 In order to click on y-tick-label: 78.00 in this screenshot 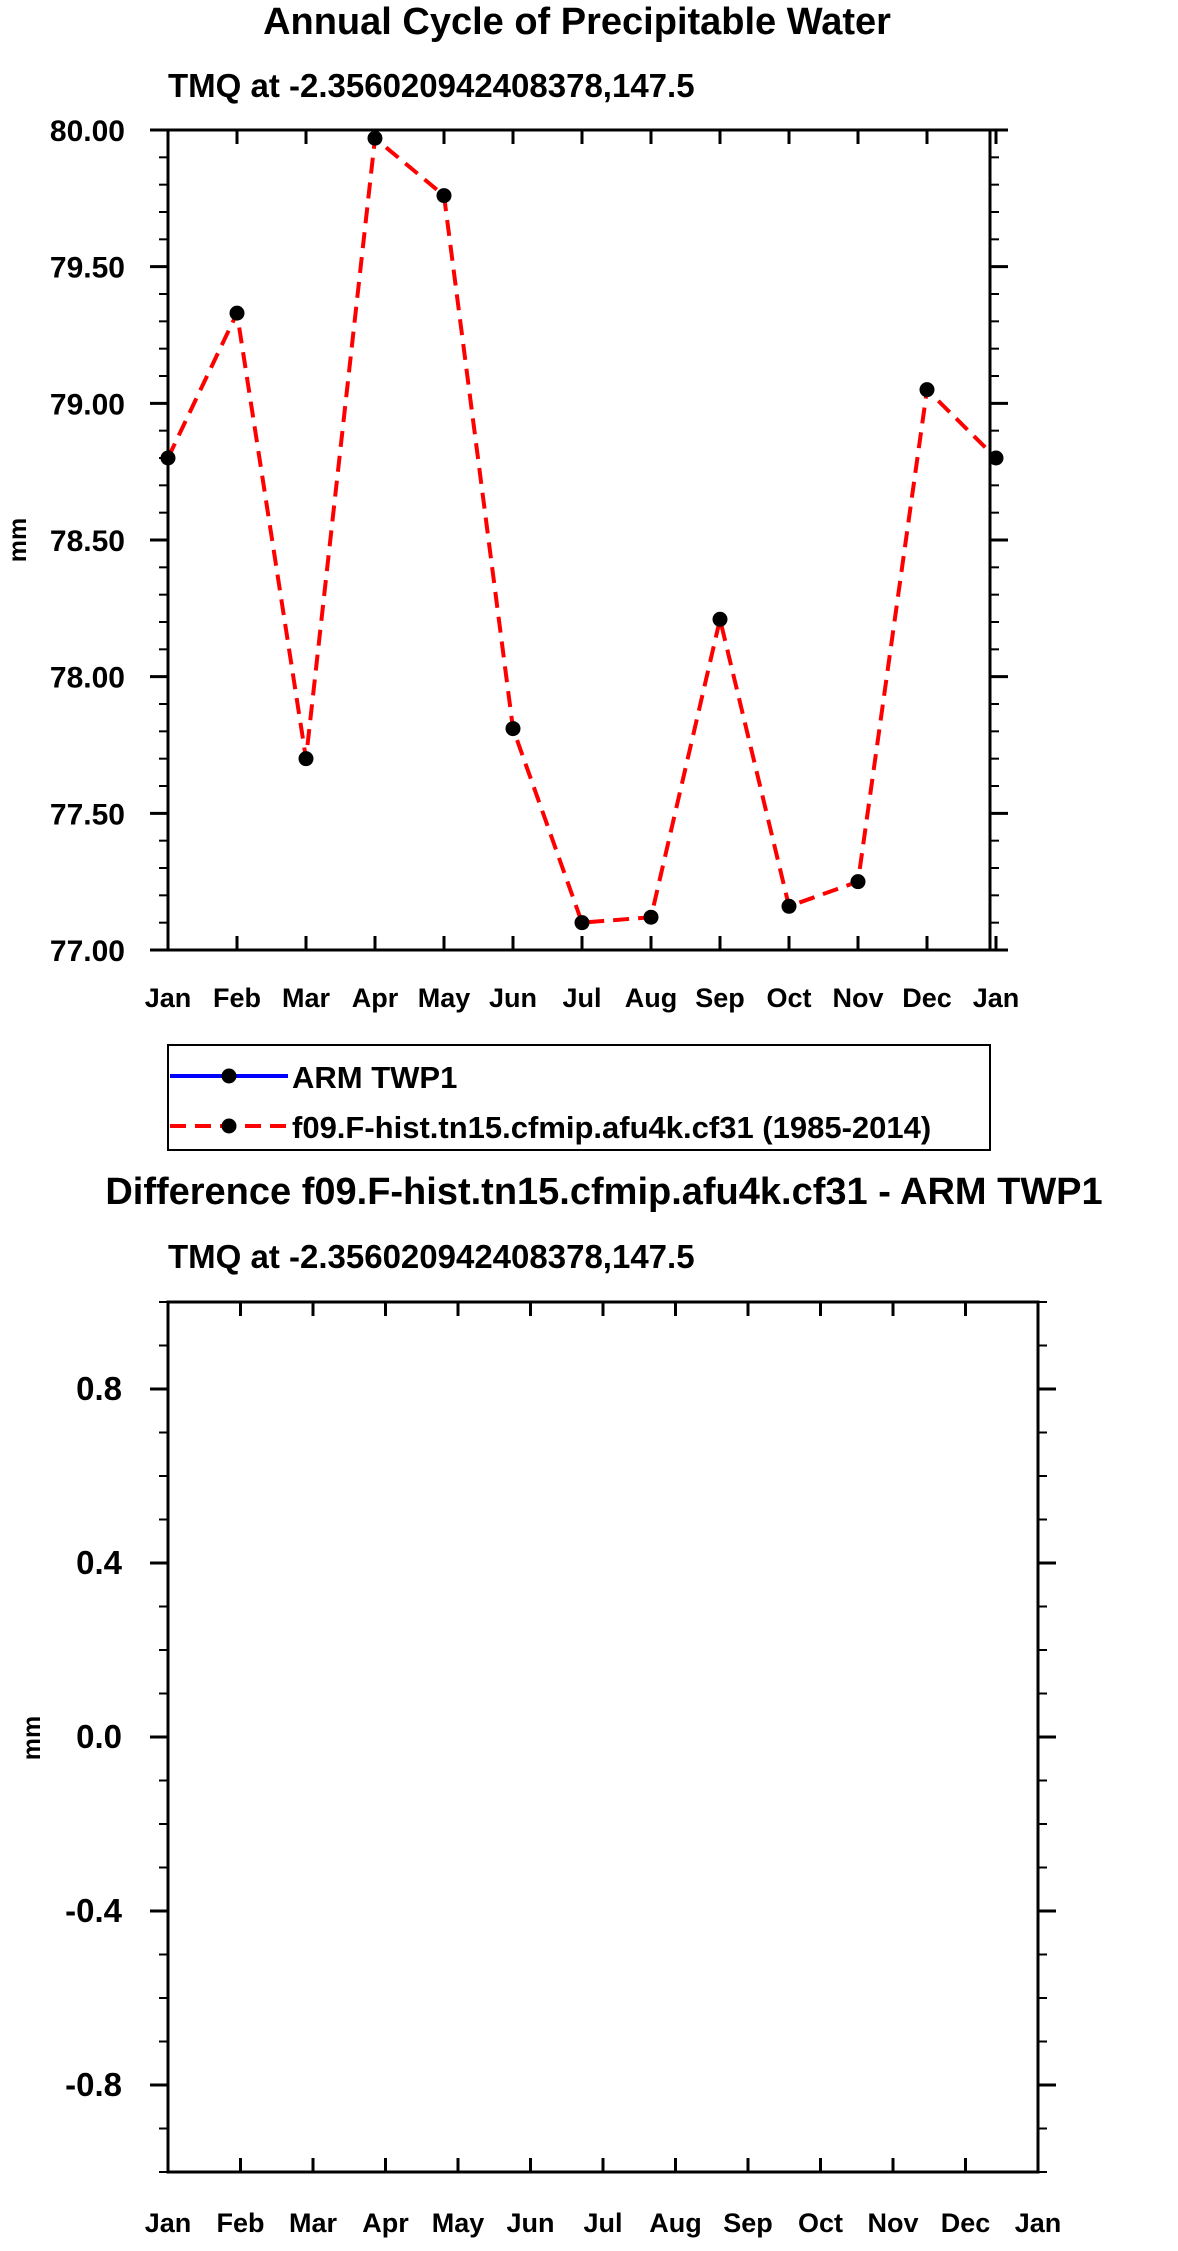, I will do `click(87, 678)`.